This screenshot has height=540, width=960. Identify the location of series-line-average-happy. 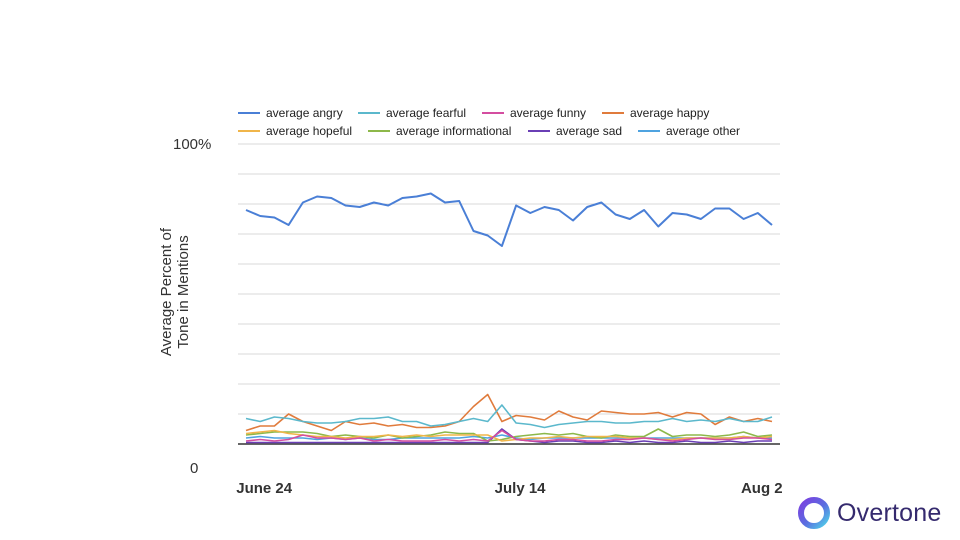
(509, 412).